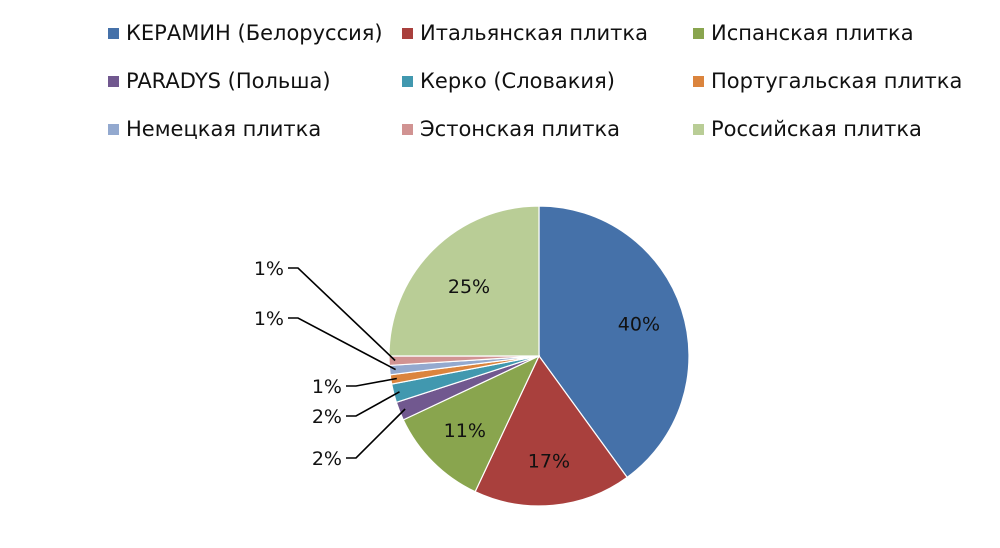 The width and height of the screenshot is (1000, 548). I want to click on data-label: 25%, so click(469, 287).